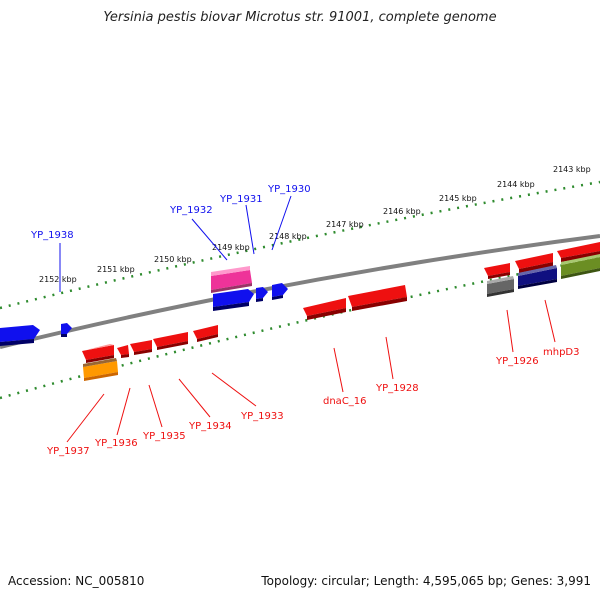  What do you see at coordinates (397, 388) in the screenshot?
I see `gene-label: YP_1928` at bounding box center [397, 388].